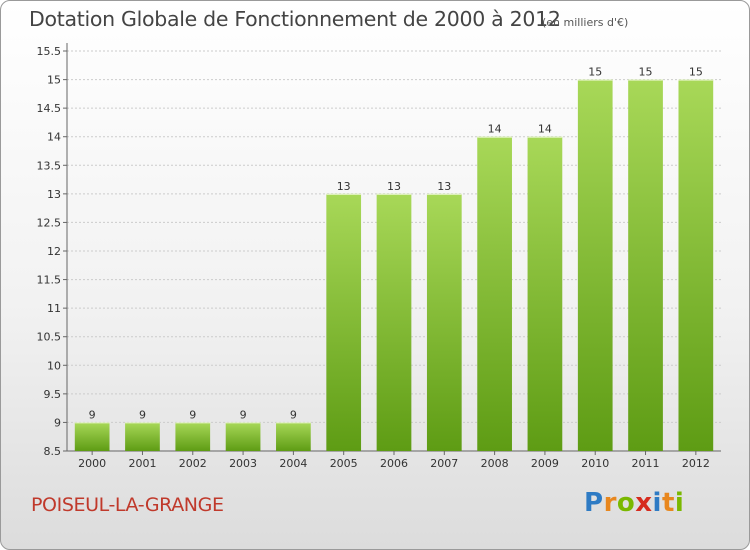  Describe the element at coordinates (127, 505) in the screenshot. I see `town-name: POISEUL-LA-GRANGE` at that location.